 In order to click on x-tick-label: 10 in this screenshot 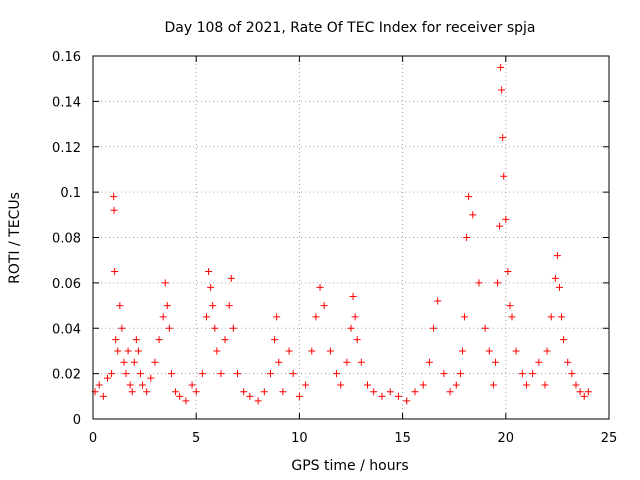, I will do `click(299, 438)`.